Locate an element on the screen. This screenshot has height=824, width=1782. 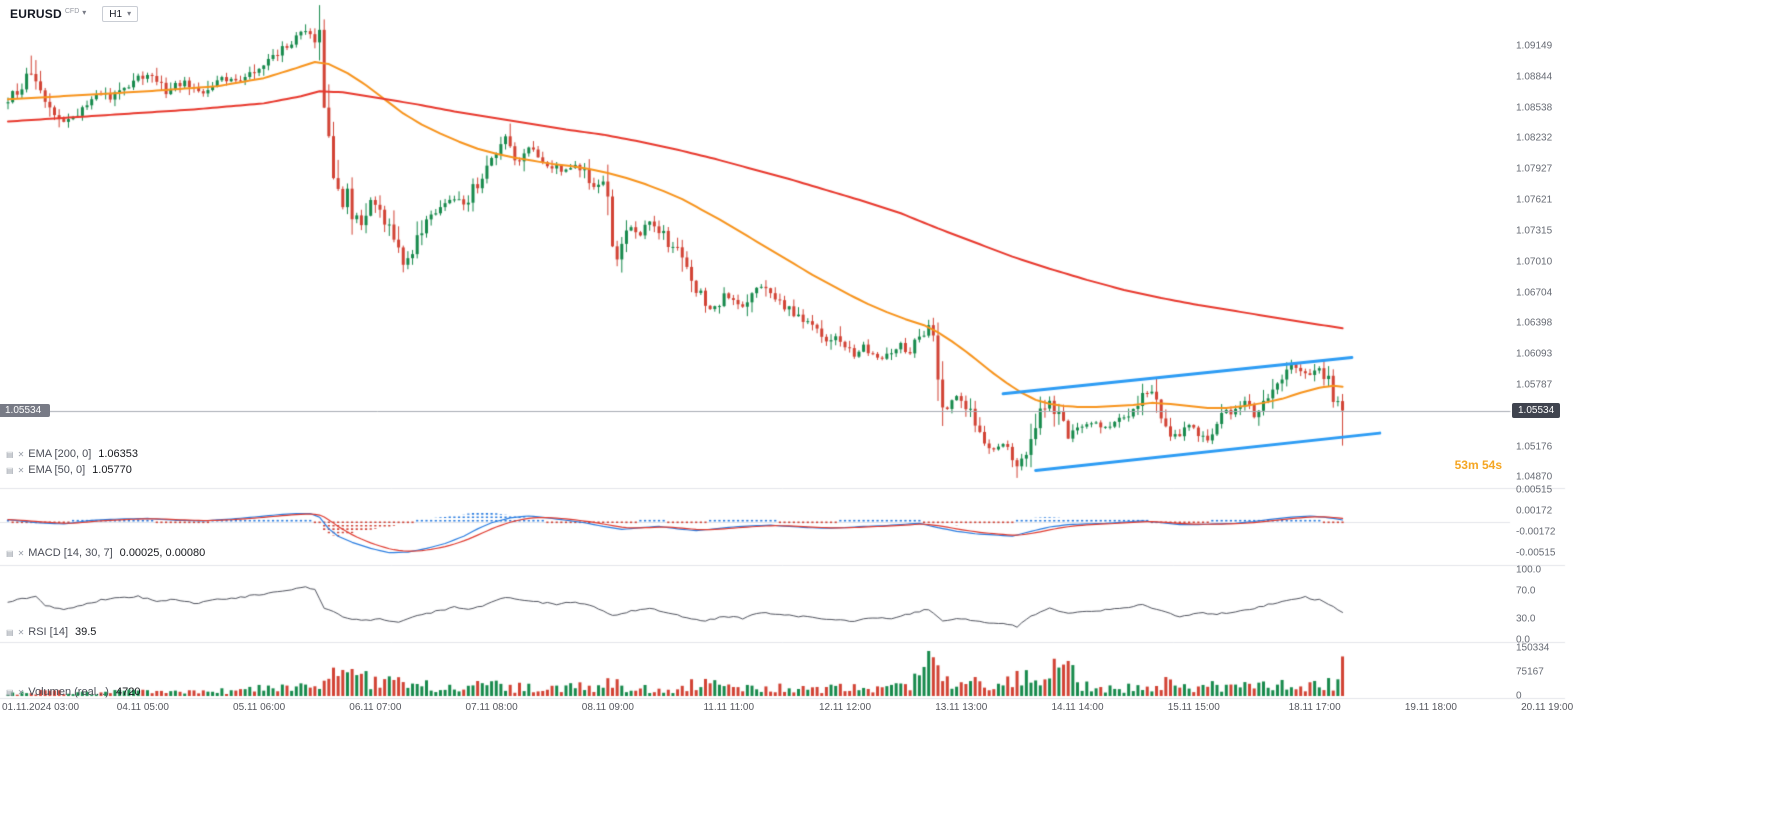
volume-axis-tick: 0 is located at coordinates (1519, 696).